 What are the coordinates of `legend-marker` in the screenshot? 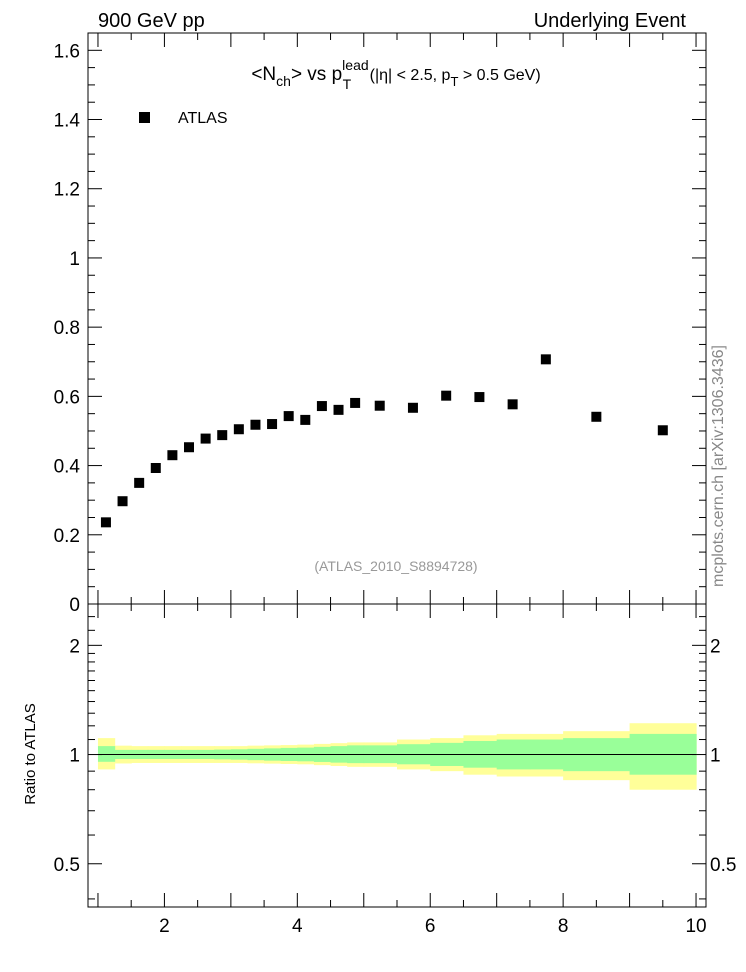 It's located at (144, 117).